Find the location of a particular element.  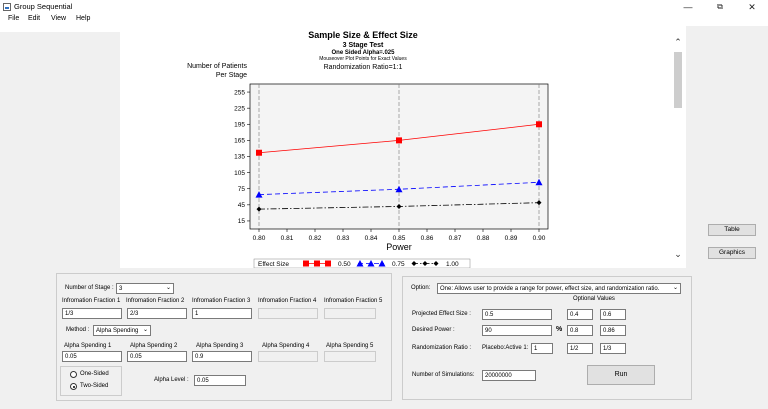

one-sided-radio is located at coordinates (73, 374).